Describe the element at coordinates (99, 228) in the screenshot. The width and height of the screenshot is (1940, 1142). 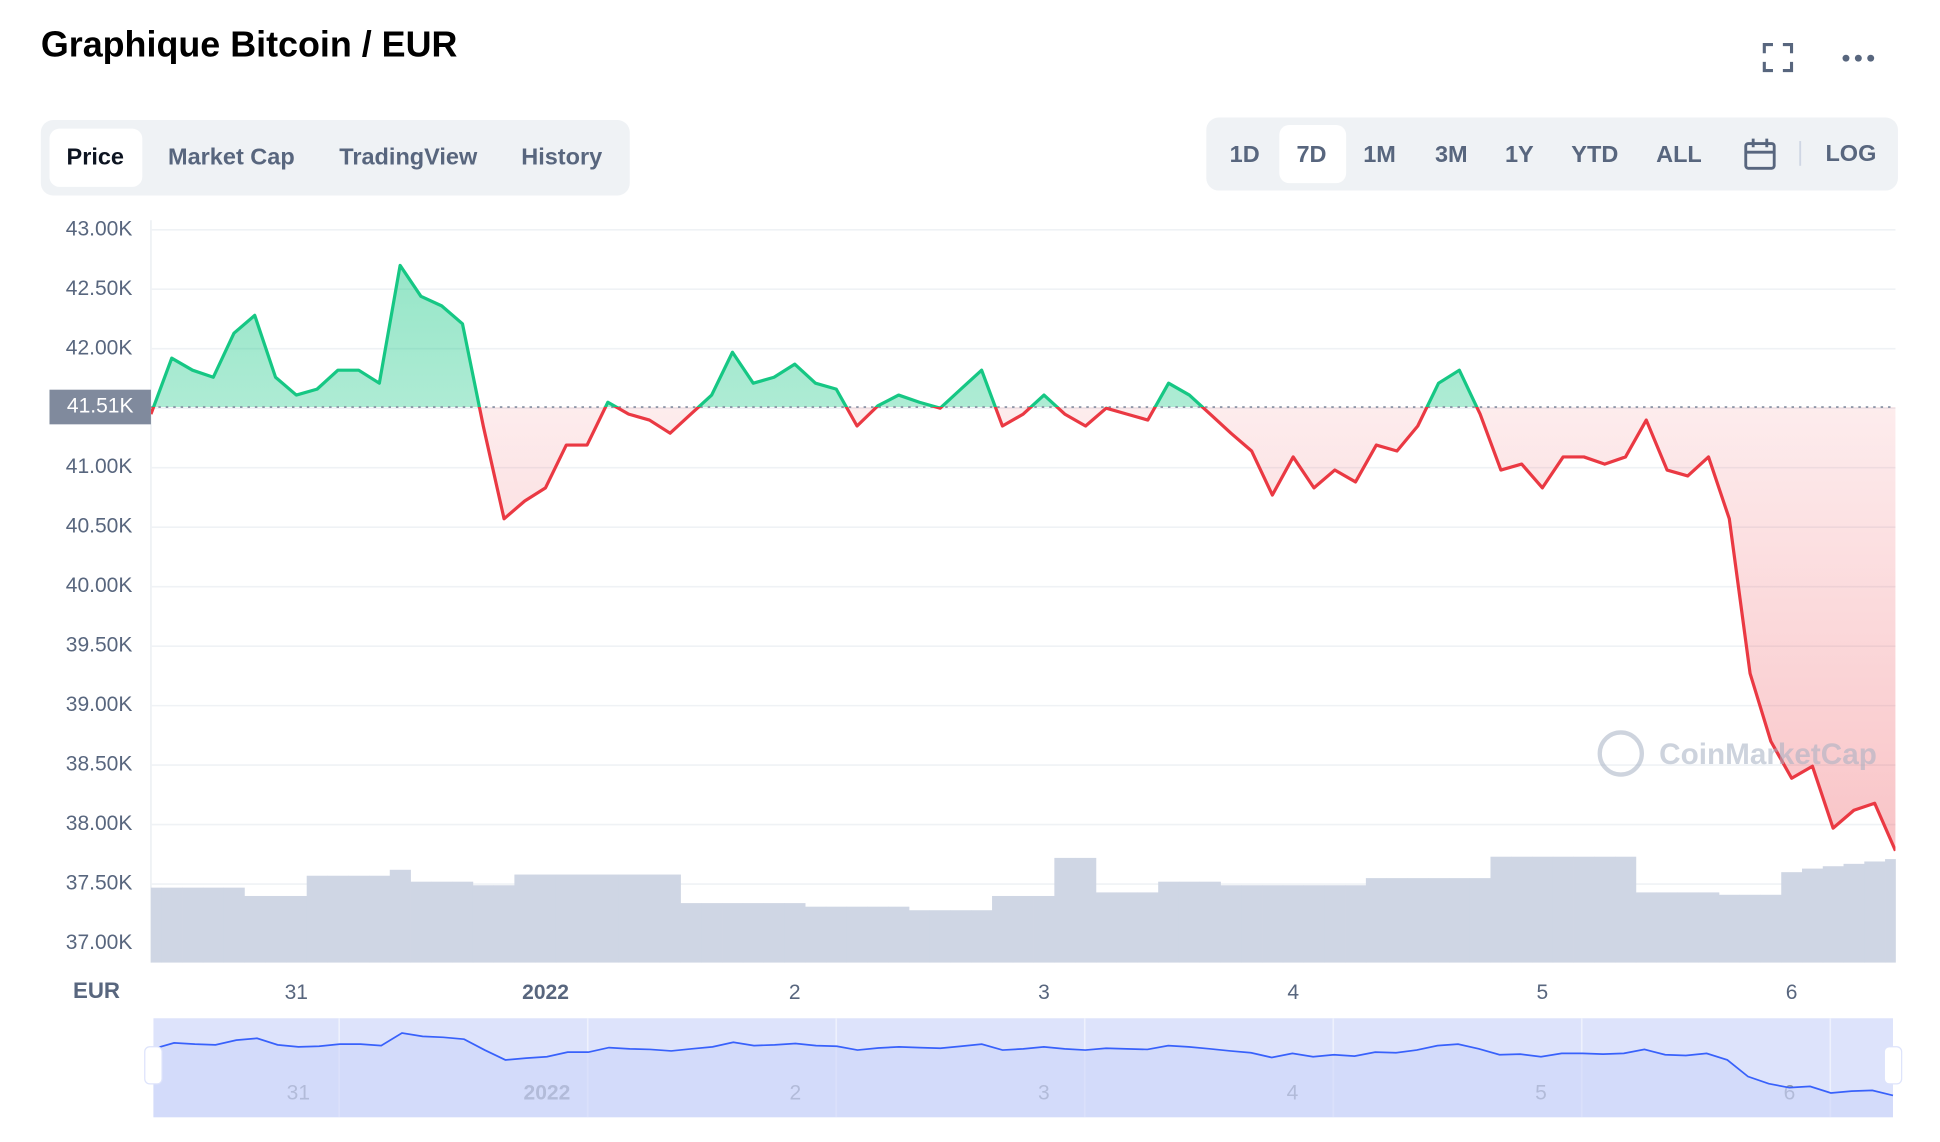
I see `y-tick-label: 43.00K` at that location.